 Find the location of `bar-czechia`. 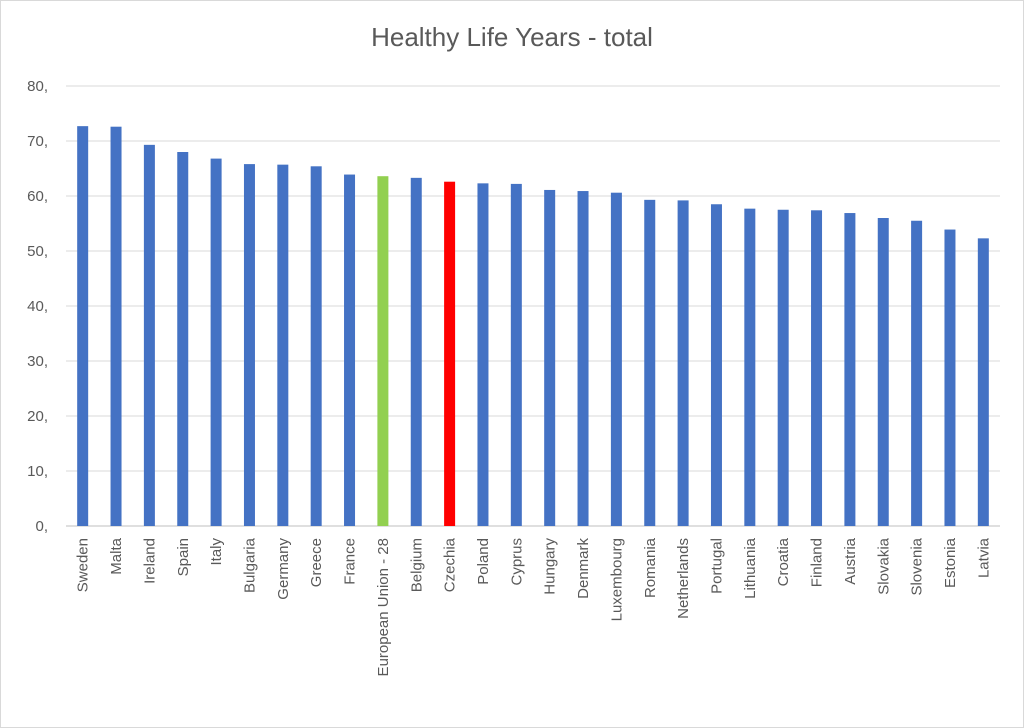

bar-czechia is located at coordinates (450, 353).